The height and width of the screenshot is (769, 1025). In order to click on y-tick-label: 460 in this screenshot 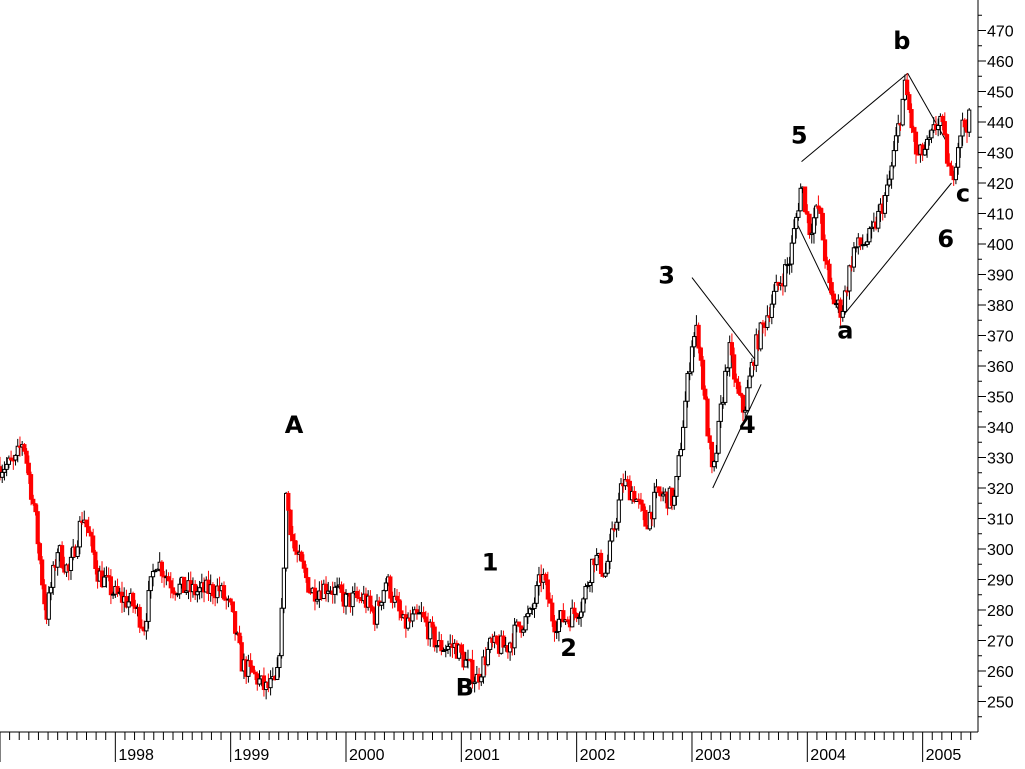, I will do `click(1000, 62)`.